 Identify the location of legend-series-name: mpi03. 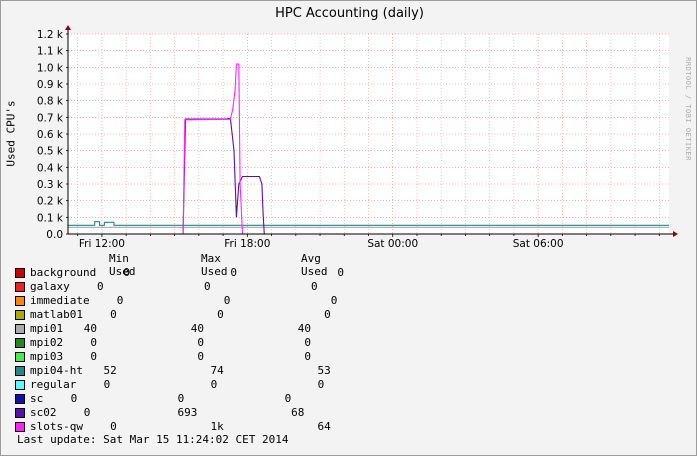
(47, 356).